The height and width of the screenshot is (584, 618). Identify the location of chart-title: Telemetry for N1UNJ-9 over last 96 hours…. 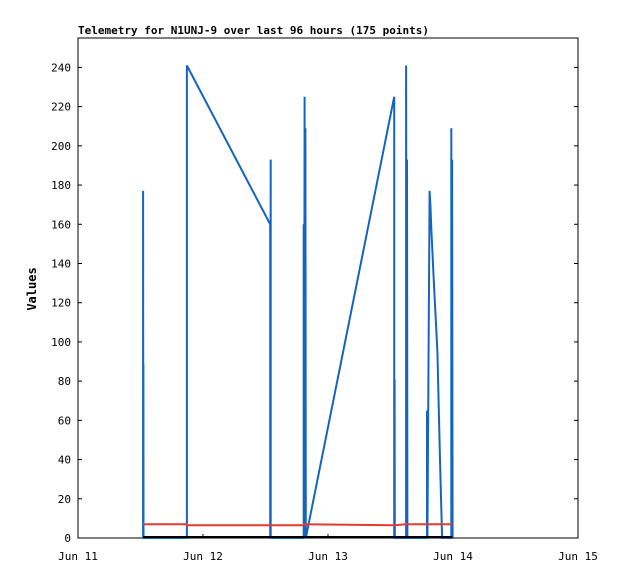
(253, 30).